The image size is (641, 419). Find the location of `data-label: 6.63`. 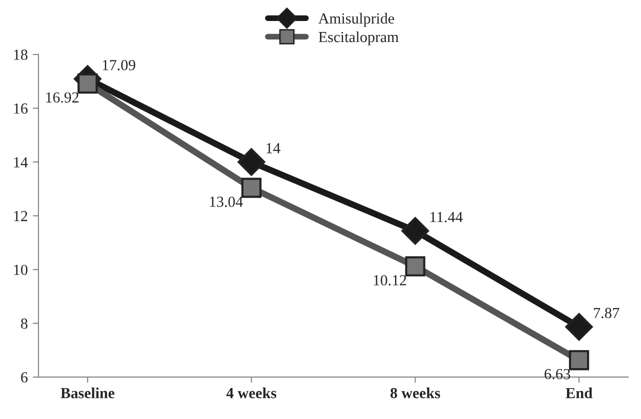

data-label: 6.63 is located at coordinates (557, 374).